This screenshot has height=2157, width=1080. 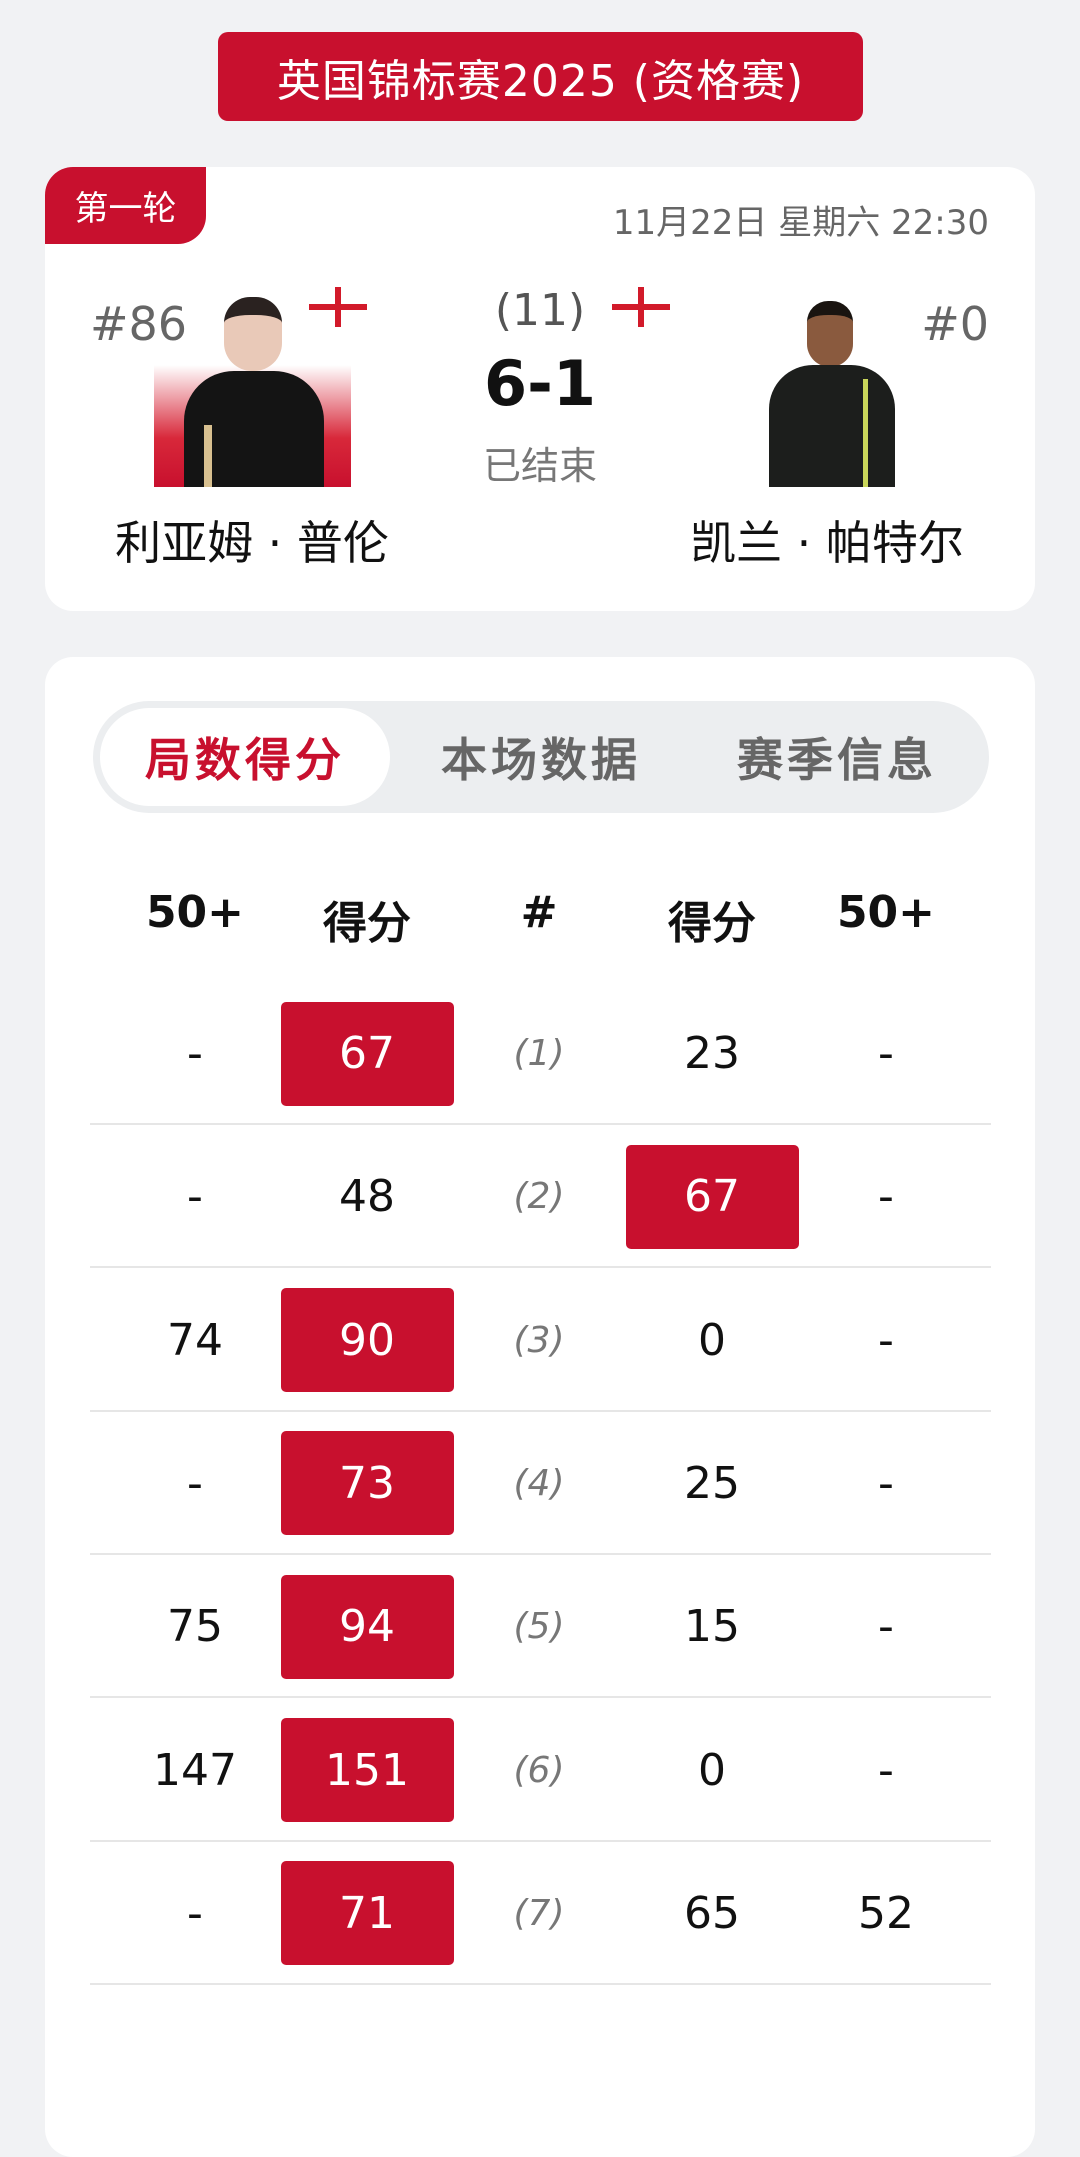 I want to click on value: (5), so click(x=539, y=1627).